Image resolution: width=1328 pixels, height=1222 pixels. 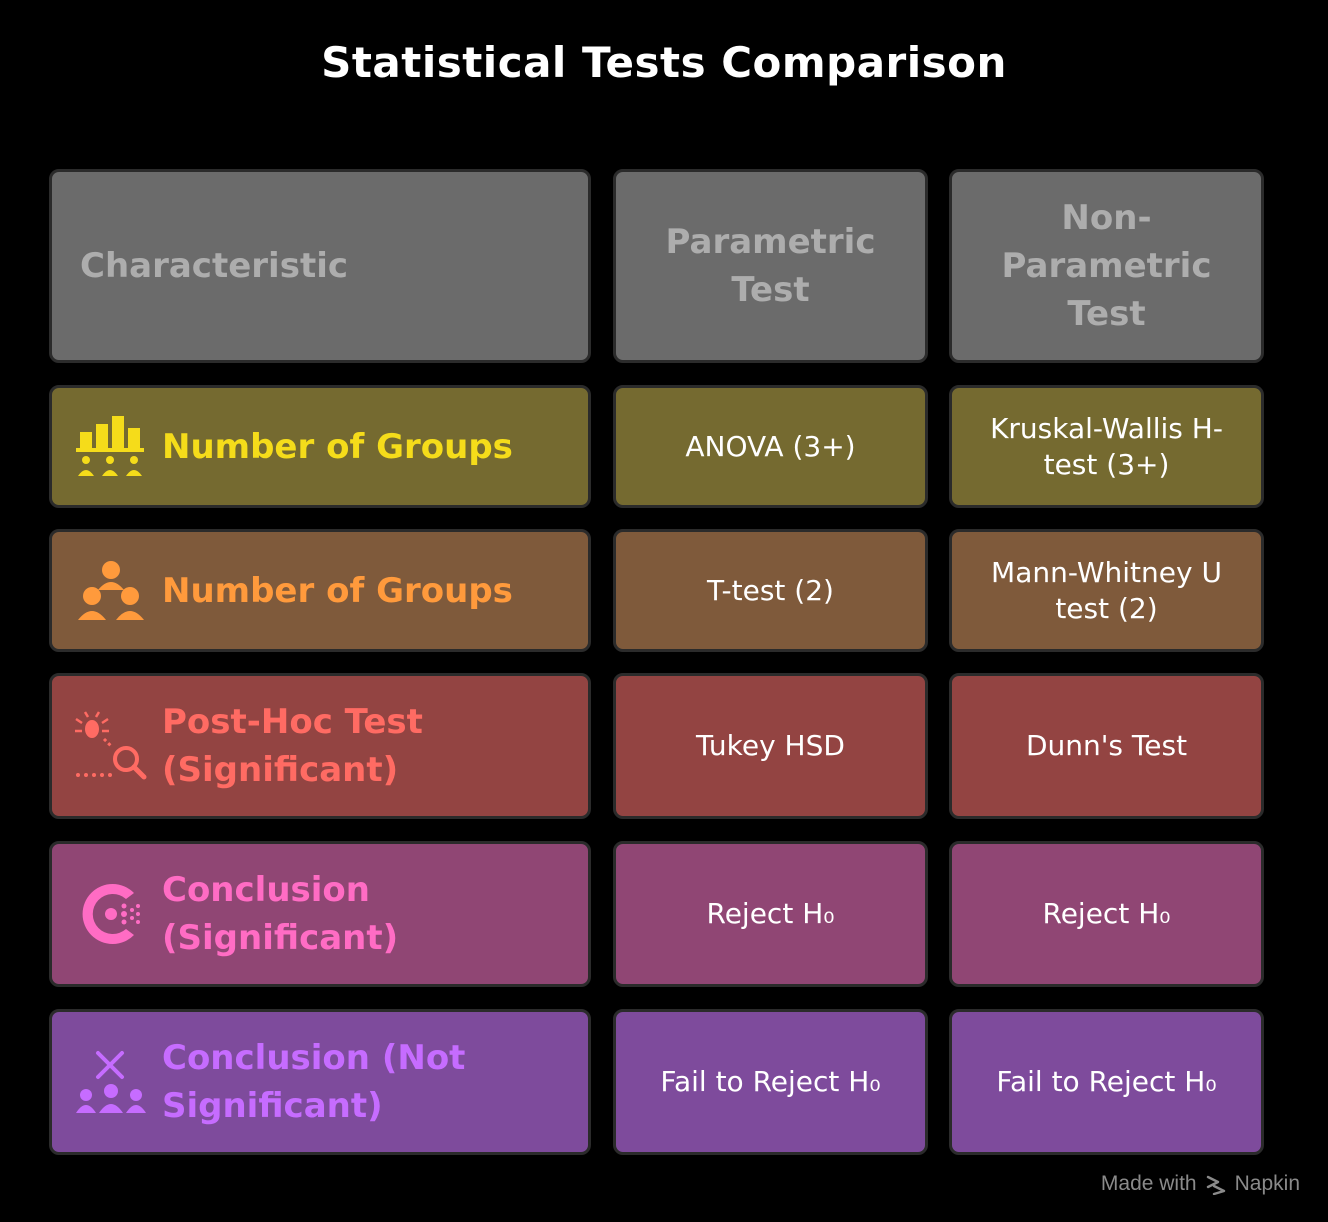 I want to click on non-parametric-cell-dunn: Dunn's Test, so click(x=1106, y=746).